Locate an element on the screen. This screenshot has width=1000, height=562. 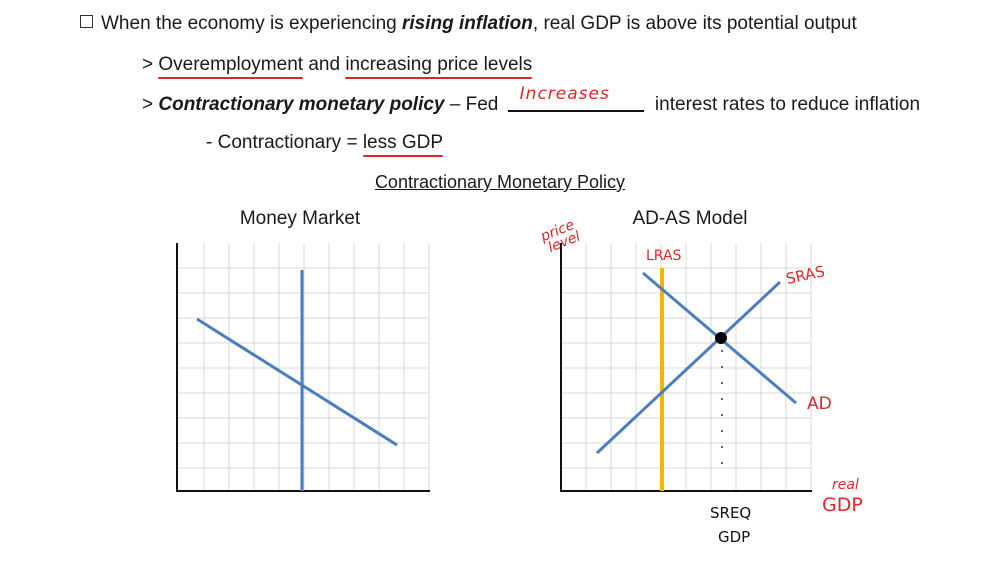
section-title-text: Contractionary Monetary Policy is located at coordinates (500, 182).